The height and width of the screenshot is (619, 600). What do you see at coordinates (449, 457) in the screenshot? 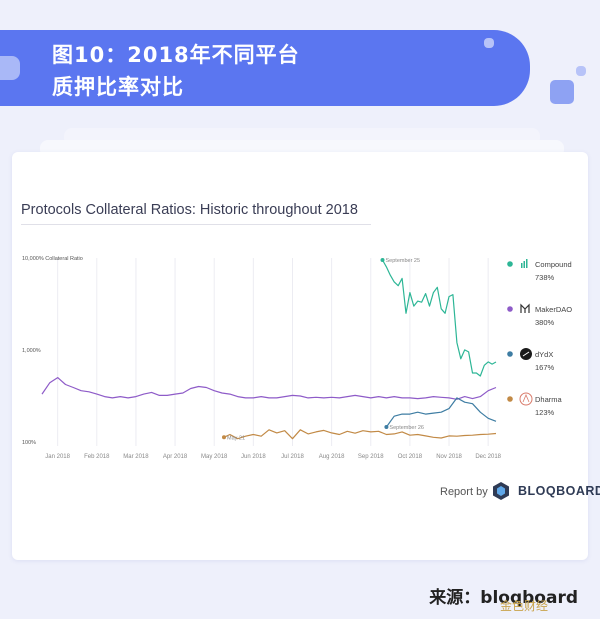
I see `x-tick-label: Nov 2018` at bounding box center [449, 457].